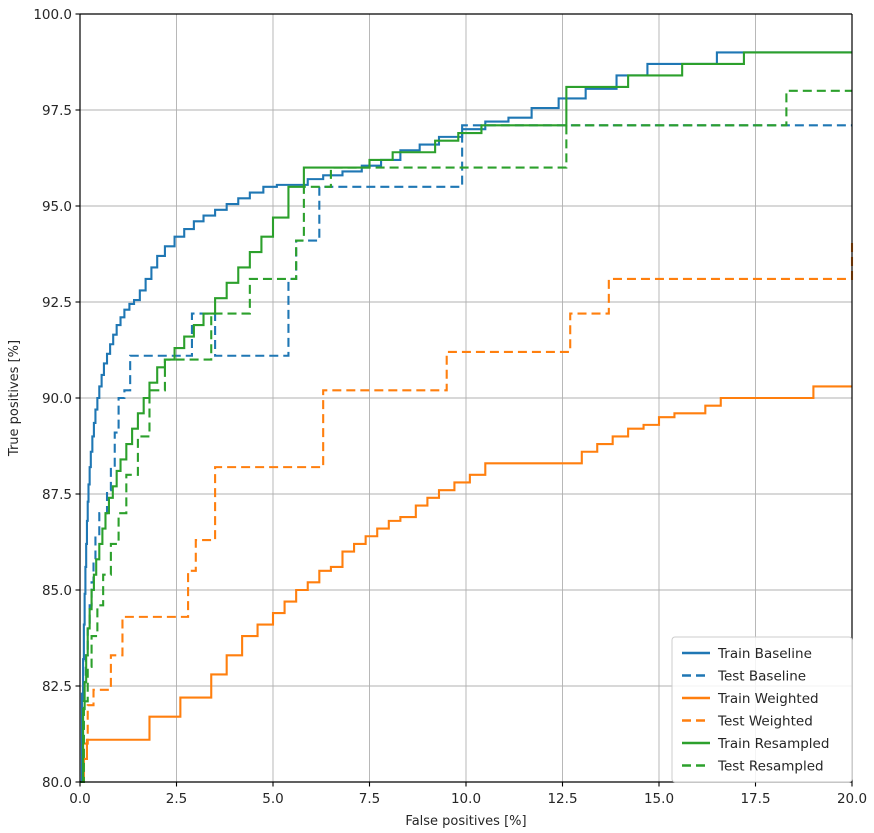 Image resolution: width=874 pixels, height=833 pixels. Describe the element at coordinates (562, 799) in the screenshot. I see `x-tick-label: 12.5` at that location.